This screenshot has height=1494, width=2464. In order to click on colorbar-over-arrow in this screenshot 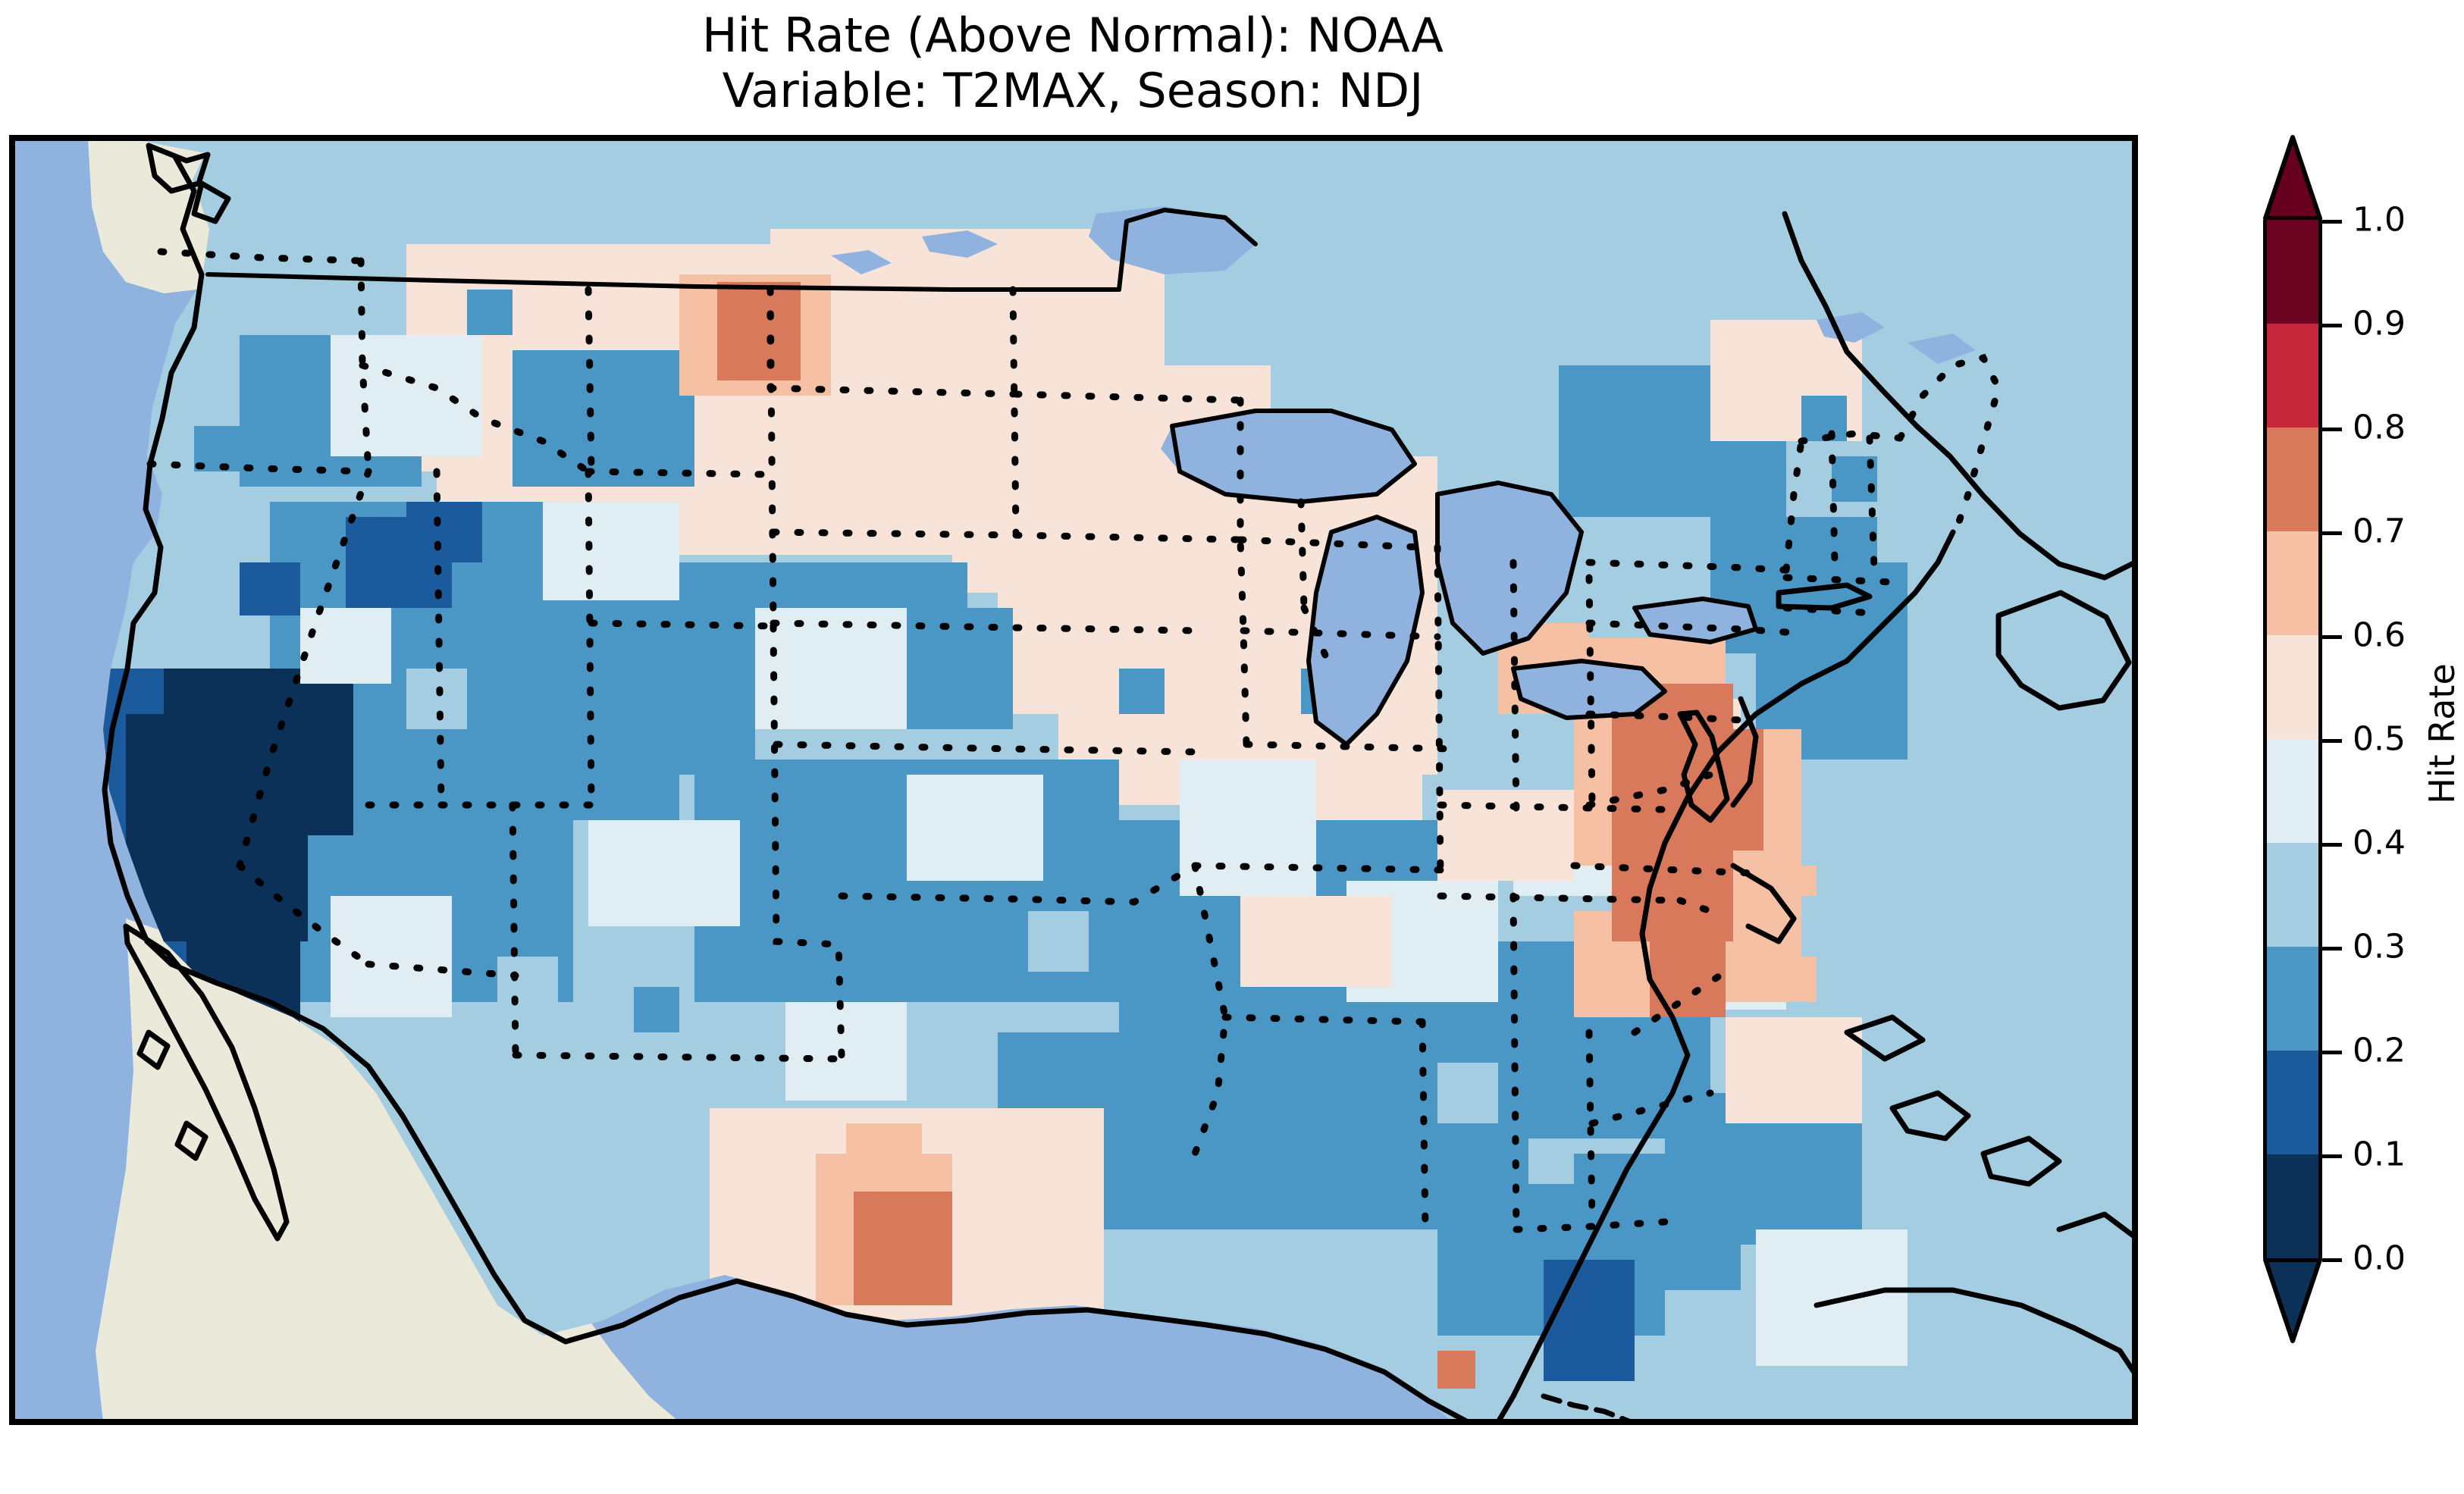, I will do `click(2293, 177)`.